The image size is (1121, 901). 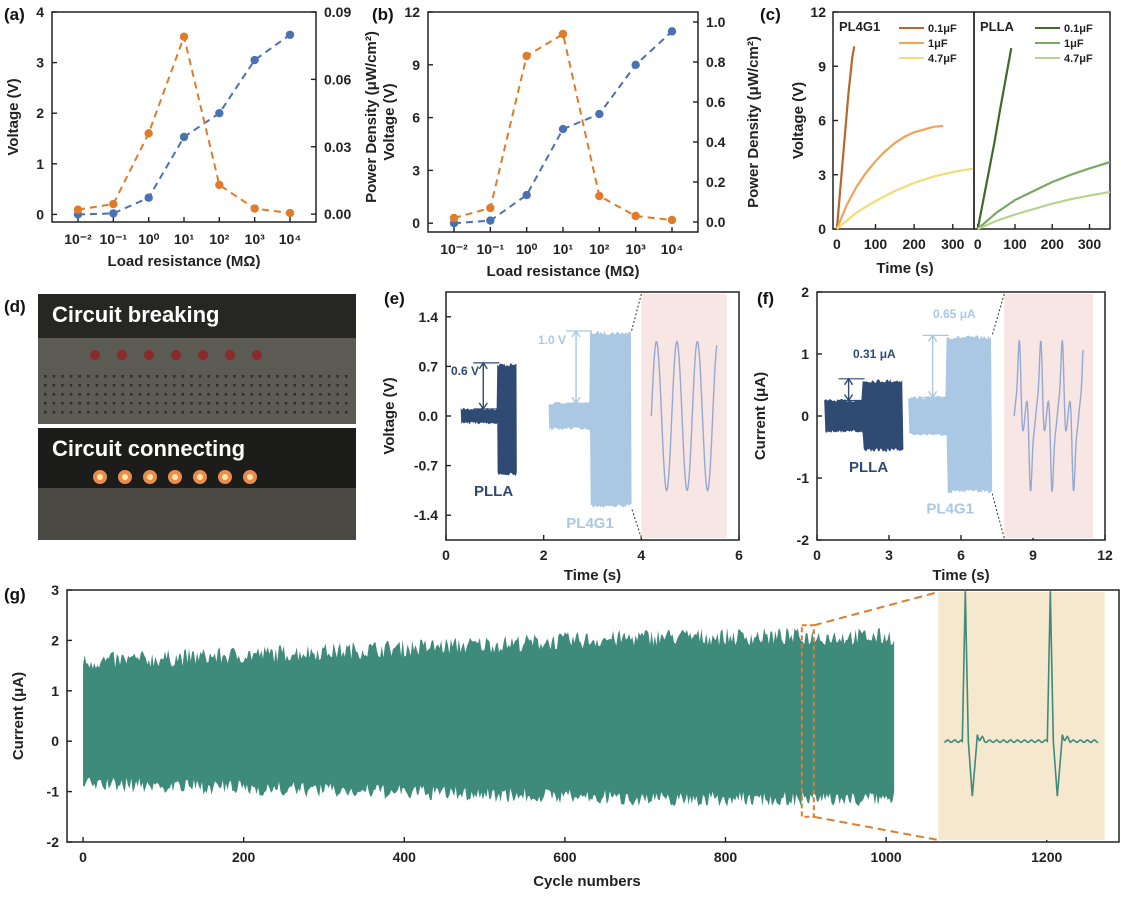 What do you see at coordinates (1046, 857) in the screenshot?
I see `g-x-tick-label: 1200` at bounding box center [1046, 857].